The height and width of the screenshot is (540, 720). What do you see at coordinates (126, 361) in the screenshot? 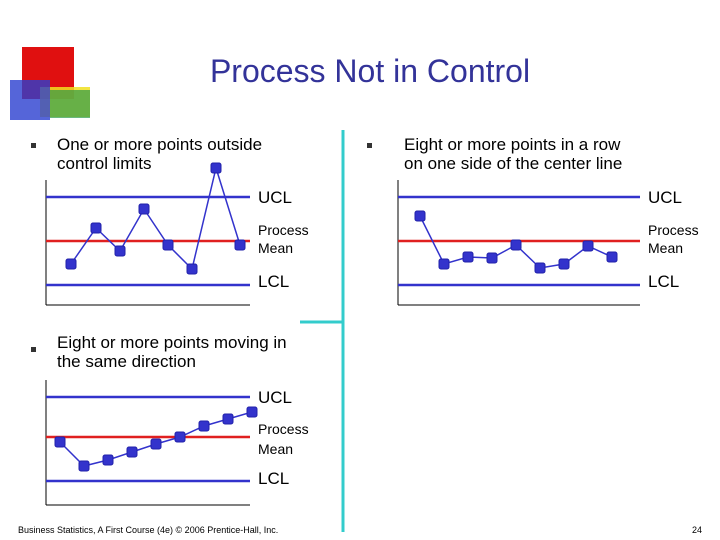
I see `bullet-text: the same direction` at bounding box center [126, 361].